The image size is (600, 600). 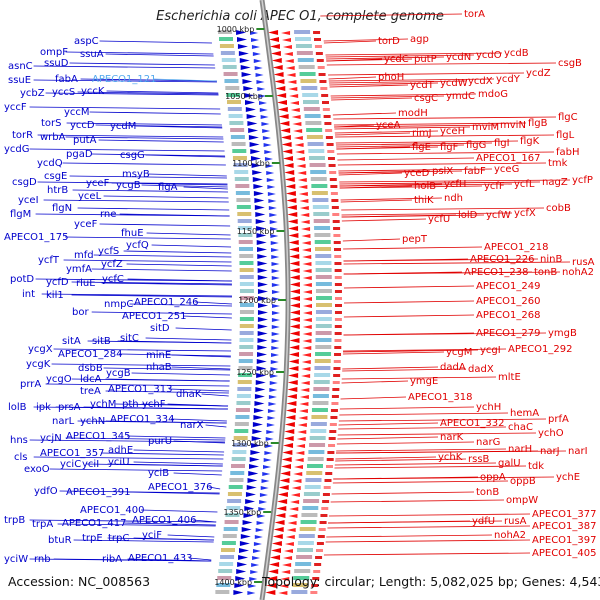 I want to click on gene-label: APECO1_345, so click(x=98, y=436).